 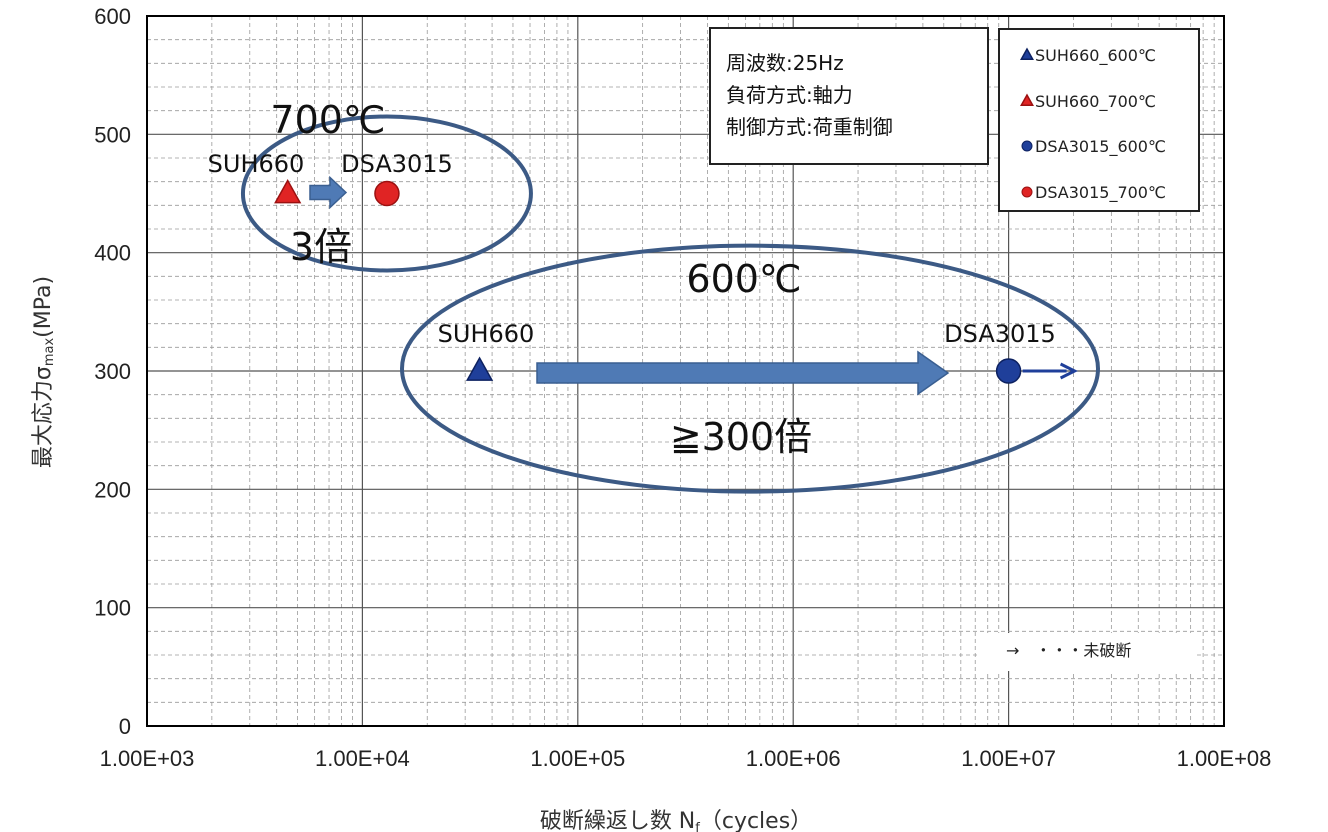 I want to click on runout-note-text: → ・・・未破断, so click(x=1068, y=650).